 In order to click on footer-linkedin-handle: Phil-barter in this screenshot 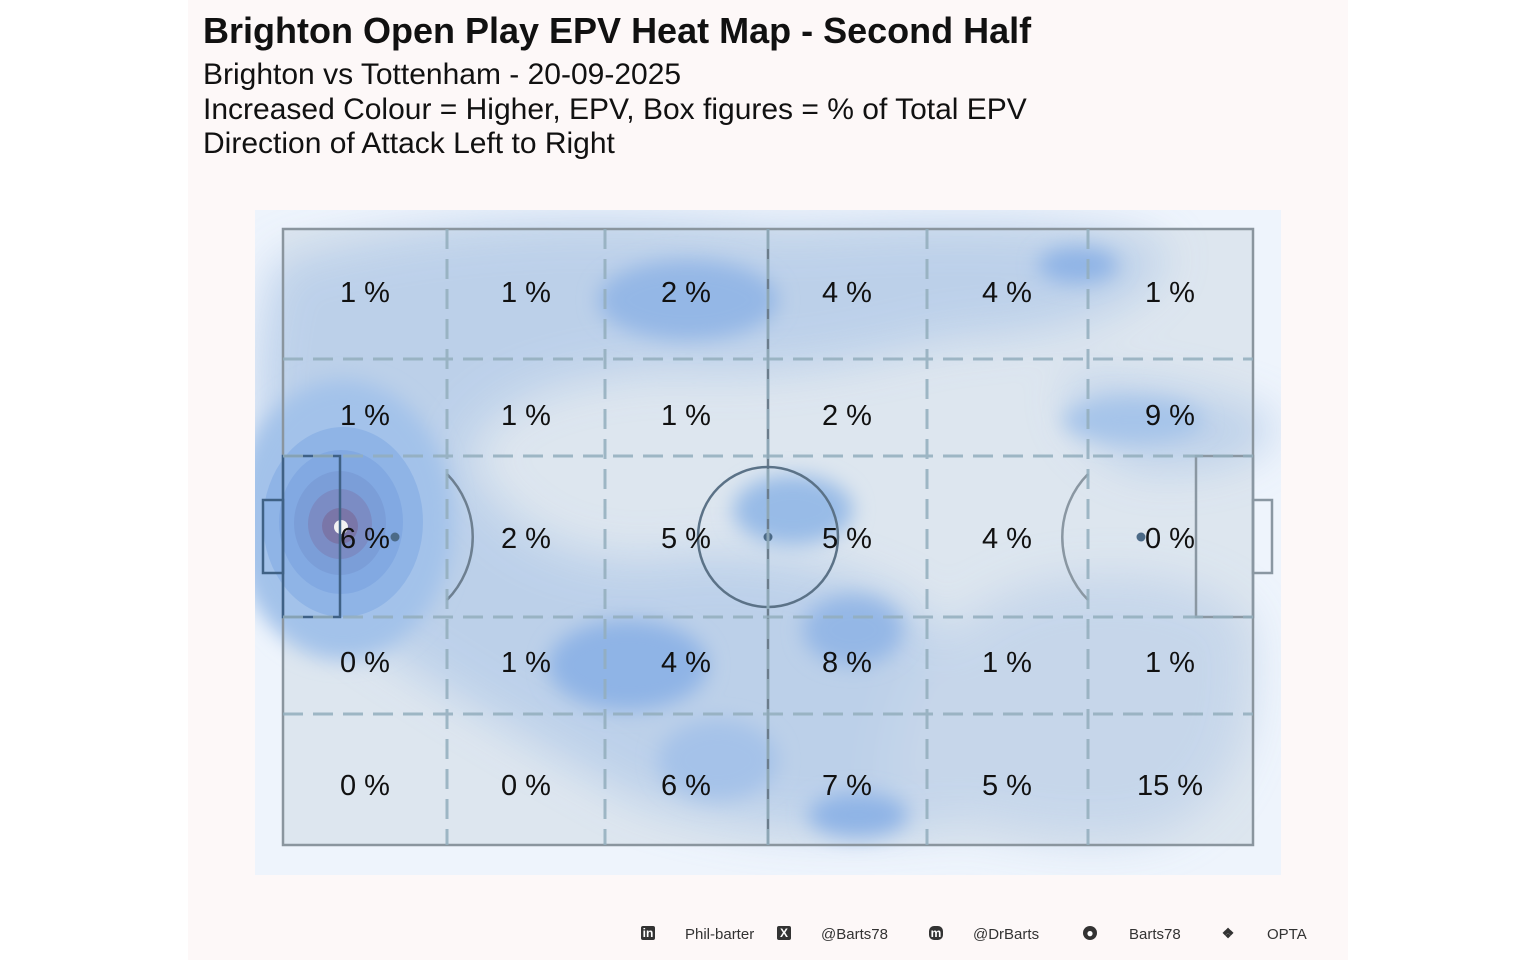, I will do `click(720, 934)`.